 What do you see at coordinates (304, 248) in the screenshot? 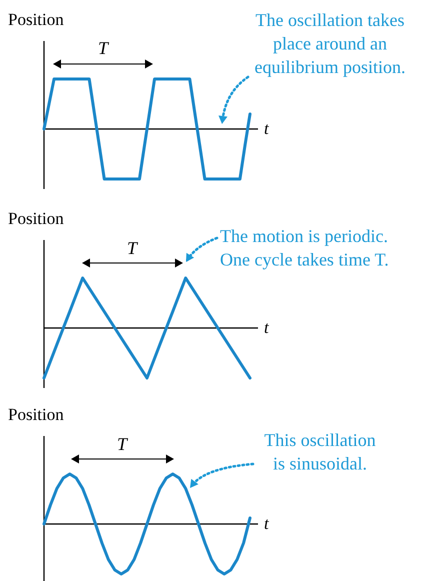
I see `text: The motion is periodic. One cycle takes time T.` at bounding box center [304, 248].